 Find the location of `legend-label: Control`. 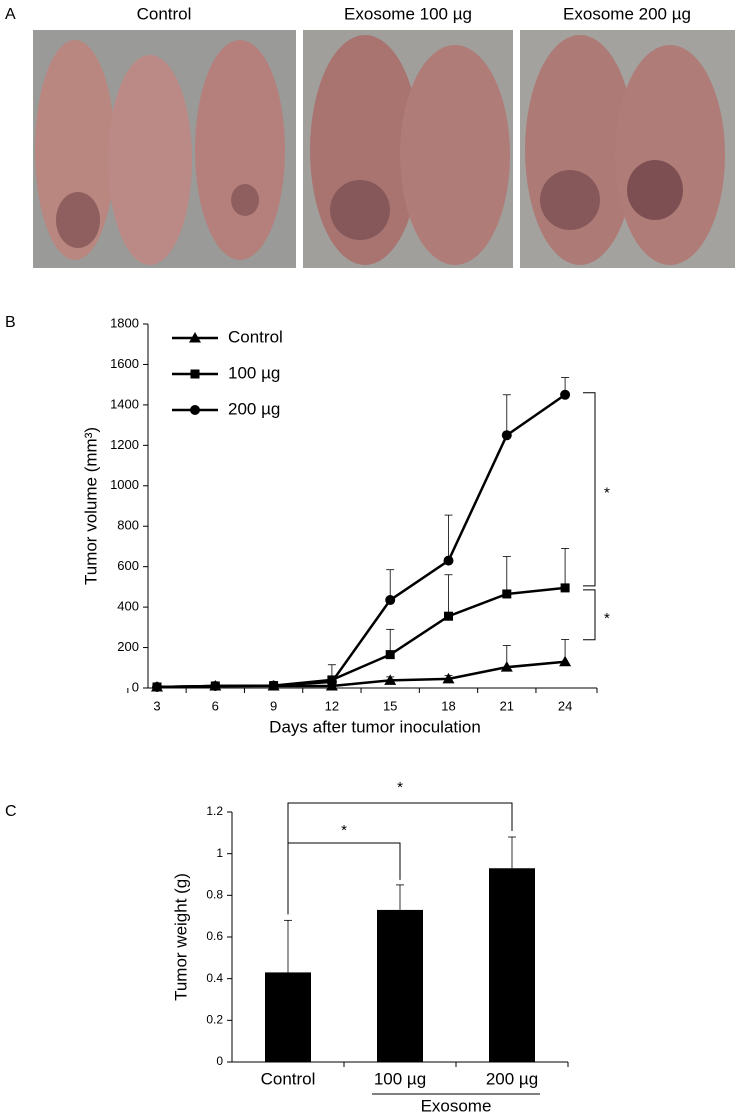

legend-label: Control is located at coordinates (255, 336).